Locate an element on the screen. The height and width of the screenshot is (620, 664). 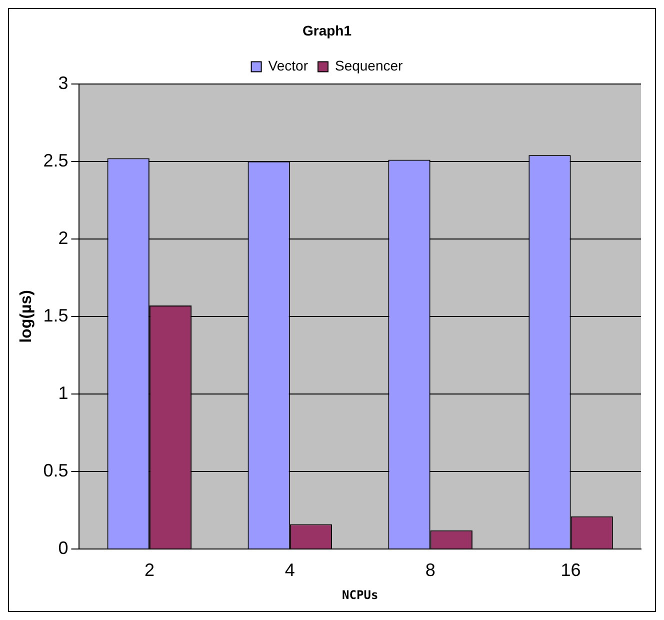
x-axis-title: NCPUs is located at coordinates (360, 595).